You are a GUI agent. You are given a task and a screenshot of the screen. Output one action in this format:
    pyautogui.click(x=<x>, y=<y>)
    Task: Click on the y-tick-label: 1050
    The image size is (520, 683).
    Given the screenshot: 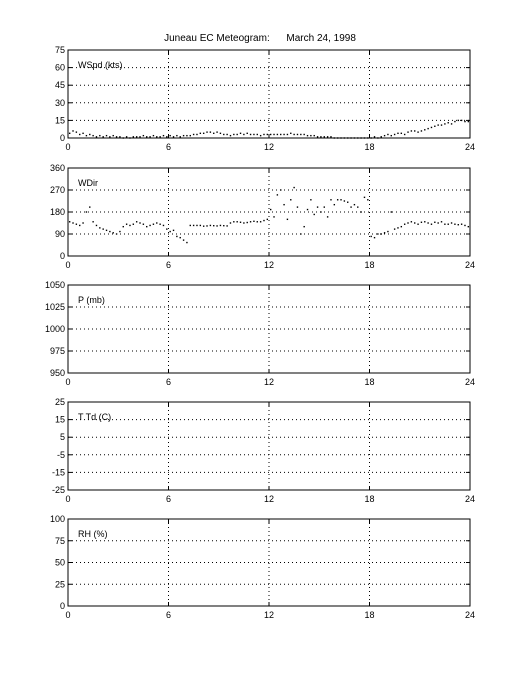 What is the action you would take?
    pyautogui.click(x=55, y=285)
    